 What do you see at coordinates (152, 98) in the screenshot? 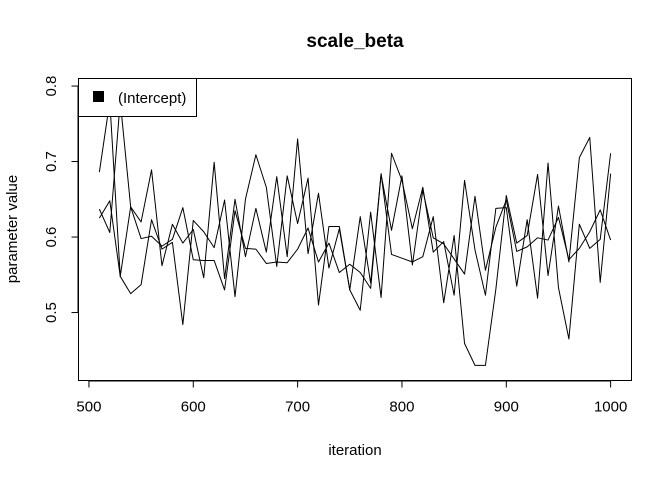
I see `legend-entry: (Intercept)` at bounding box center [152, 98].